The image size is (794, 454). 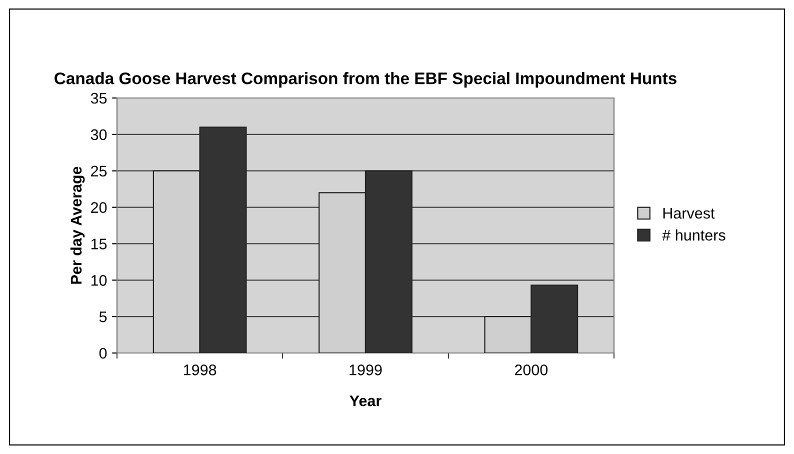 I want to click on y-tick-label: 0, so click(x=103, y=353).